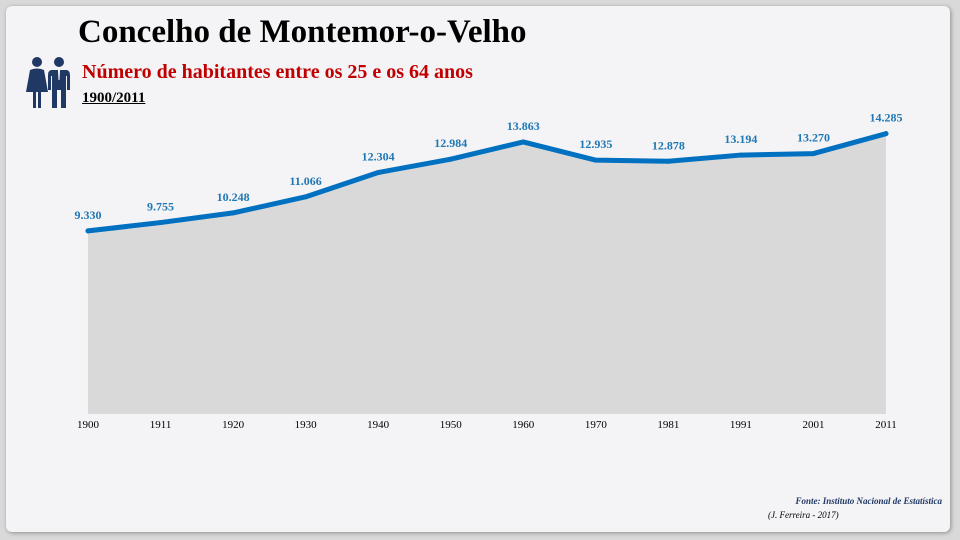 The height and width of the screenshot is (540, 960). Describe the element at coordinates (523, 126) in the screenshot. I see `data-label: 13.863` at that location.